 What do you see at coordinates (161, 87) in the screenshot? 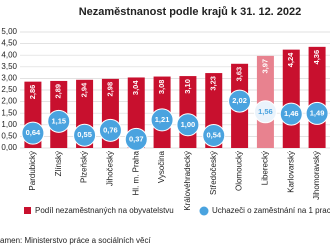
I see `bar-value-label: 3,08` at bounding box center [161, 87].